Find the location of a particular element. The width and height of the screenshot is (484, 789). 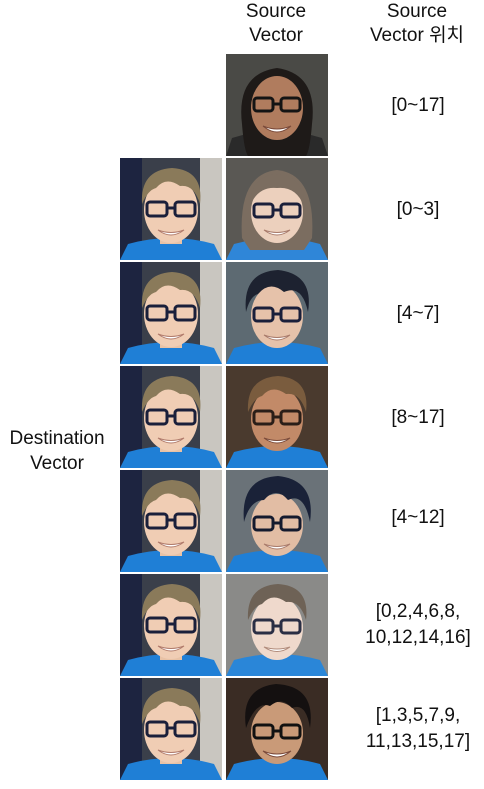

result-face-tan-skin-icon is located at coordinates (277, 417).